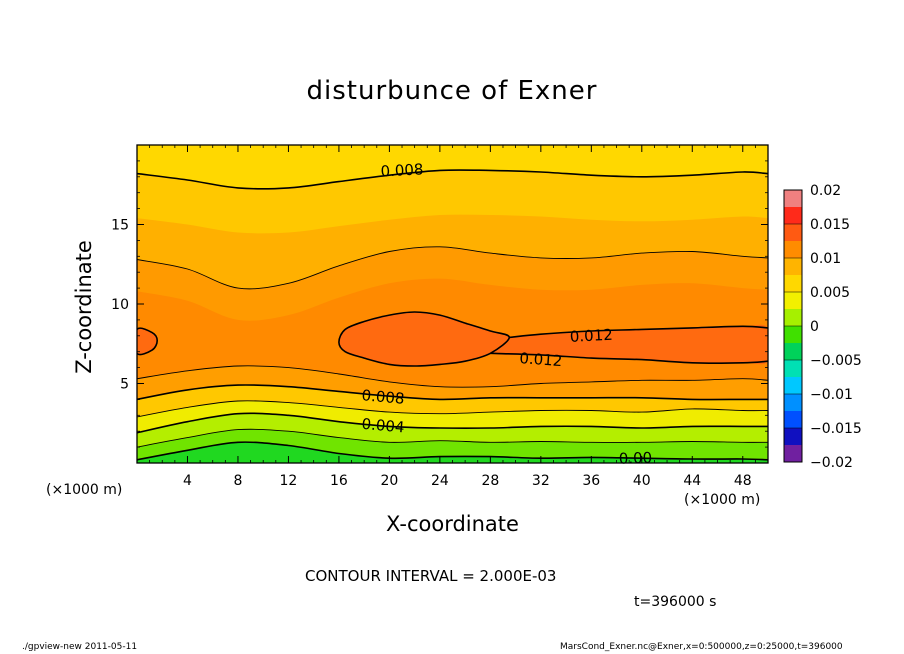  I want to click on footer-left: ./gpview-new 2011-05-11, so click(80, 647).